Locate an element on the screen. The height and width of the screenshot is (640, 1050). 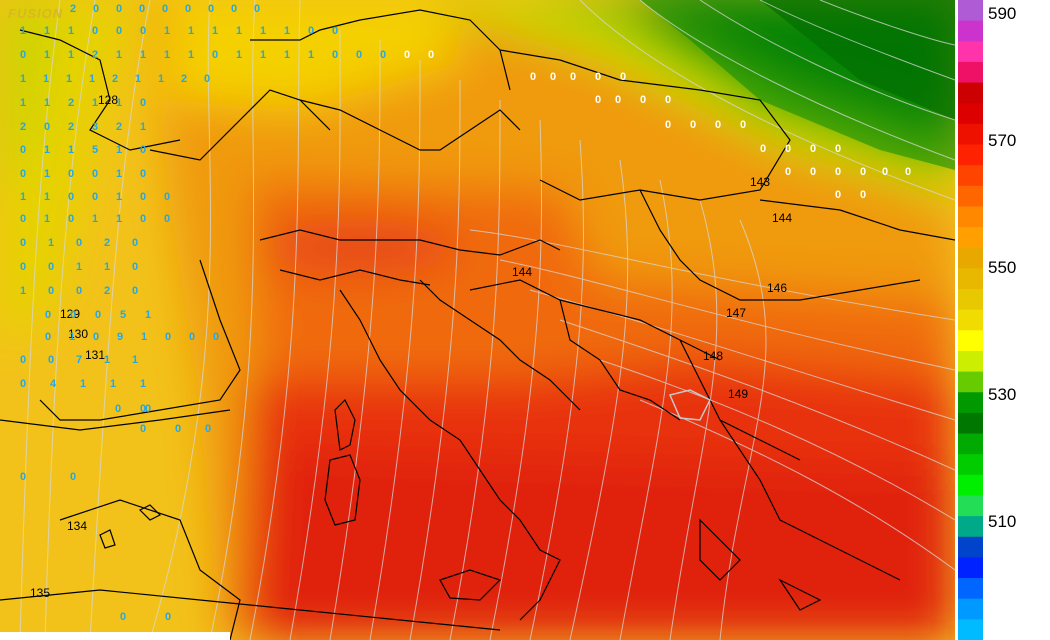
precip-value: 9 is located at coordinates (120, 337).